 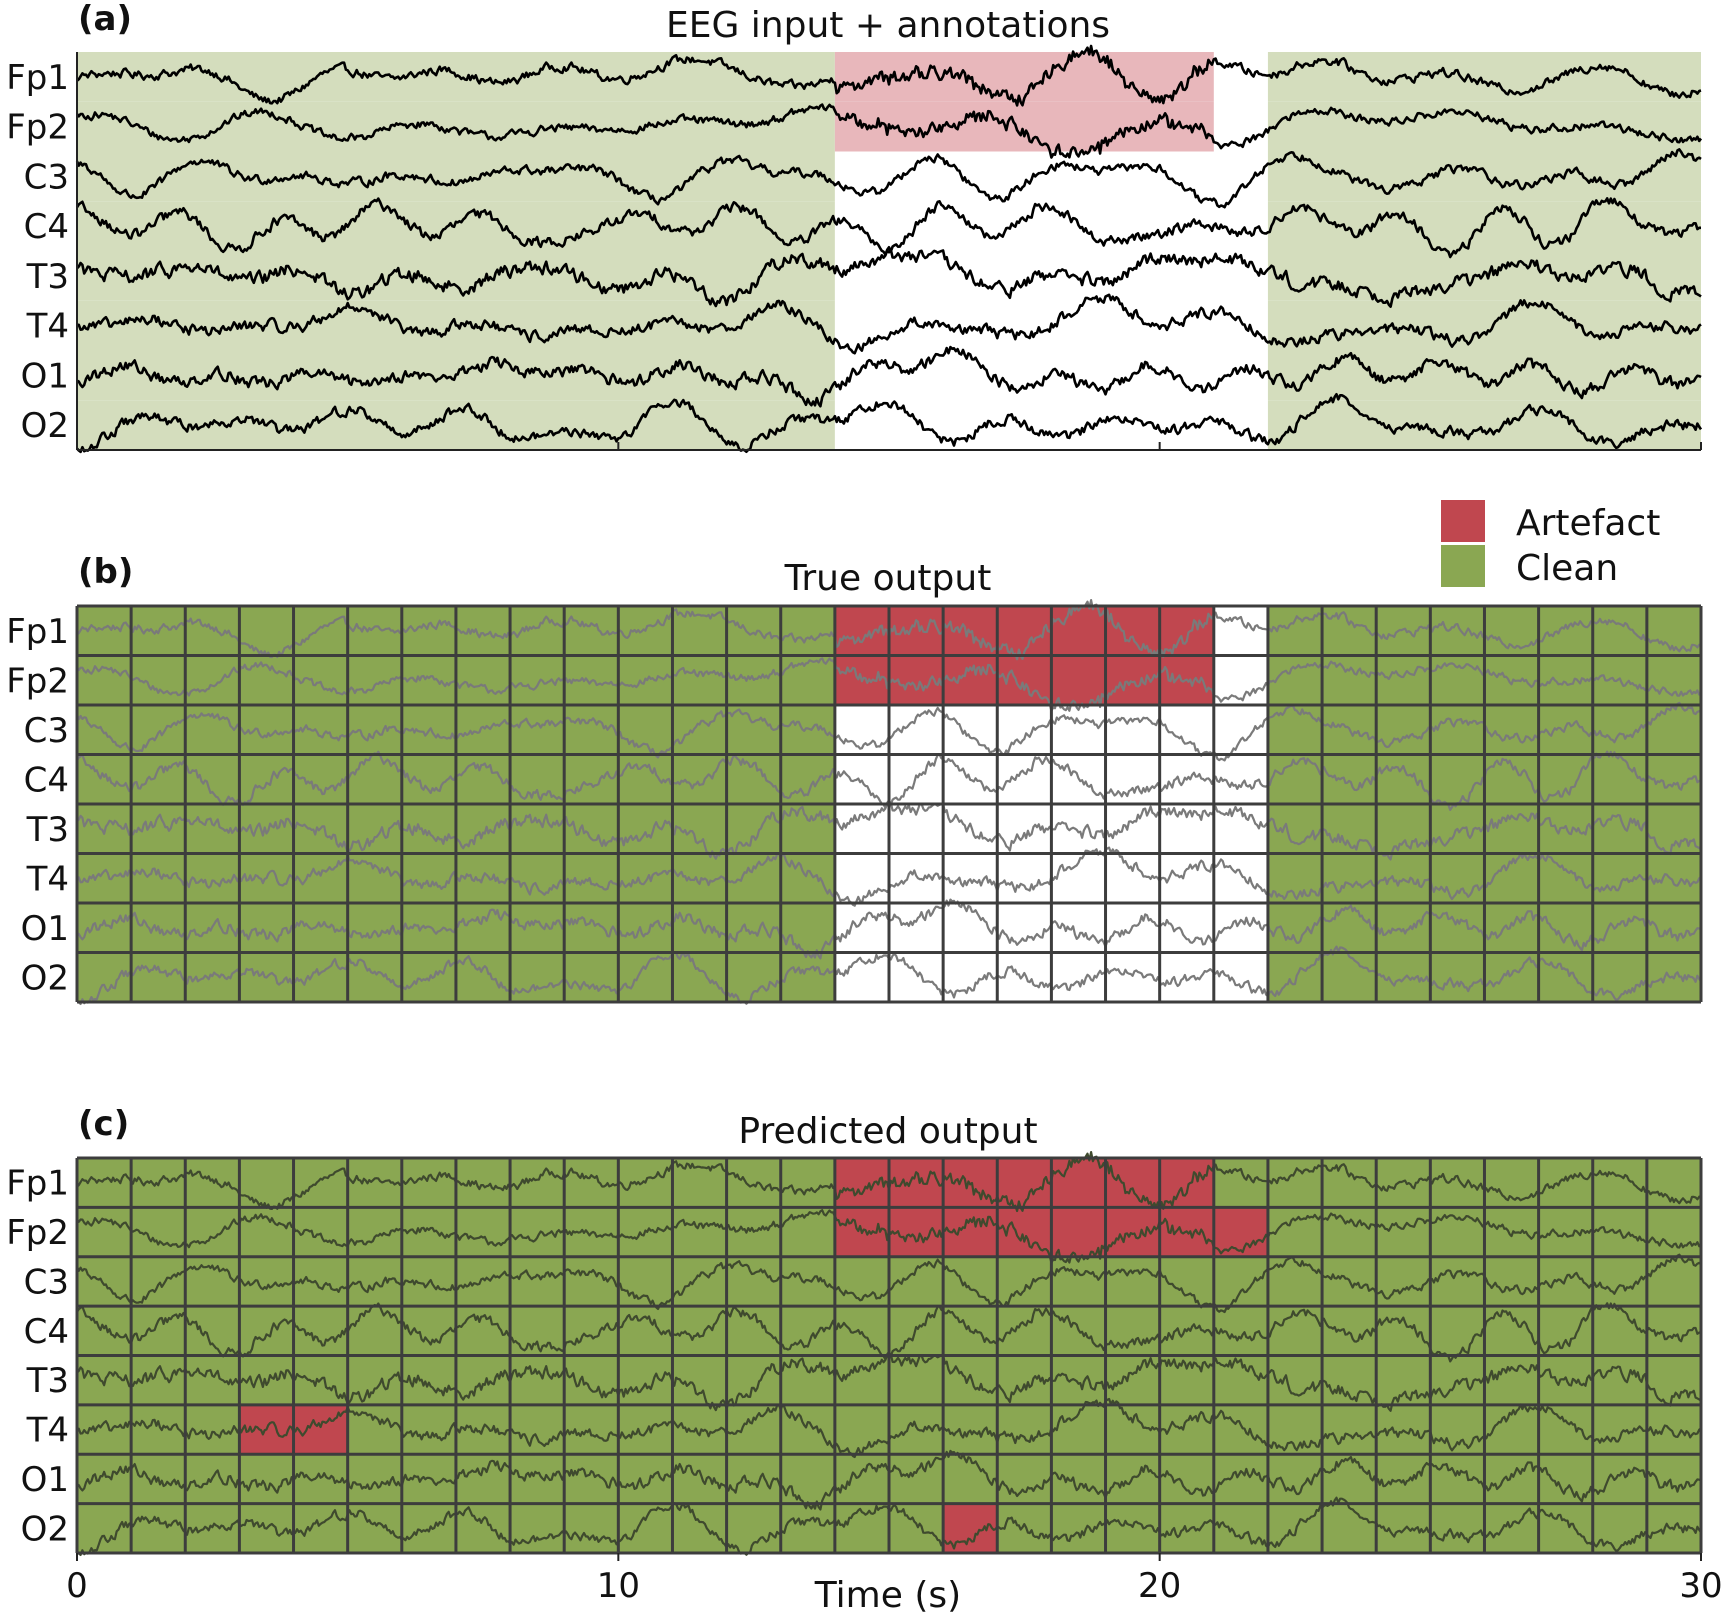 I want to click on trace-c3, so click(x=888, y=178).